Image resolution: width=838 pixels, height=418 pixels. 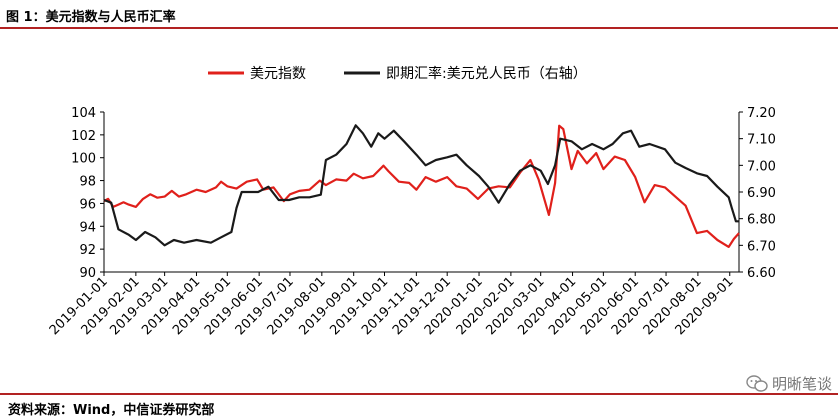 What do you see at coordinates (83, 113) in the screenshot?
I see `left-tick-label: 104` at bounding box center [83, 113].